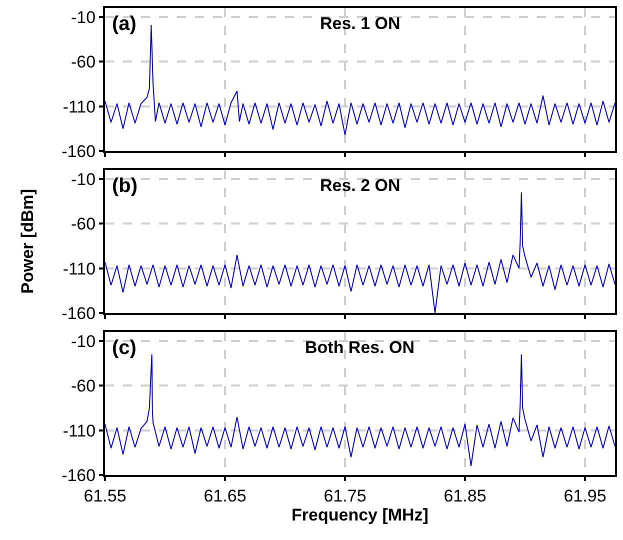 The height and width of the screenshot is (540, 623). I want to click on x-tick-label: 61.75, so click(345, 496).